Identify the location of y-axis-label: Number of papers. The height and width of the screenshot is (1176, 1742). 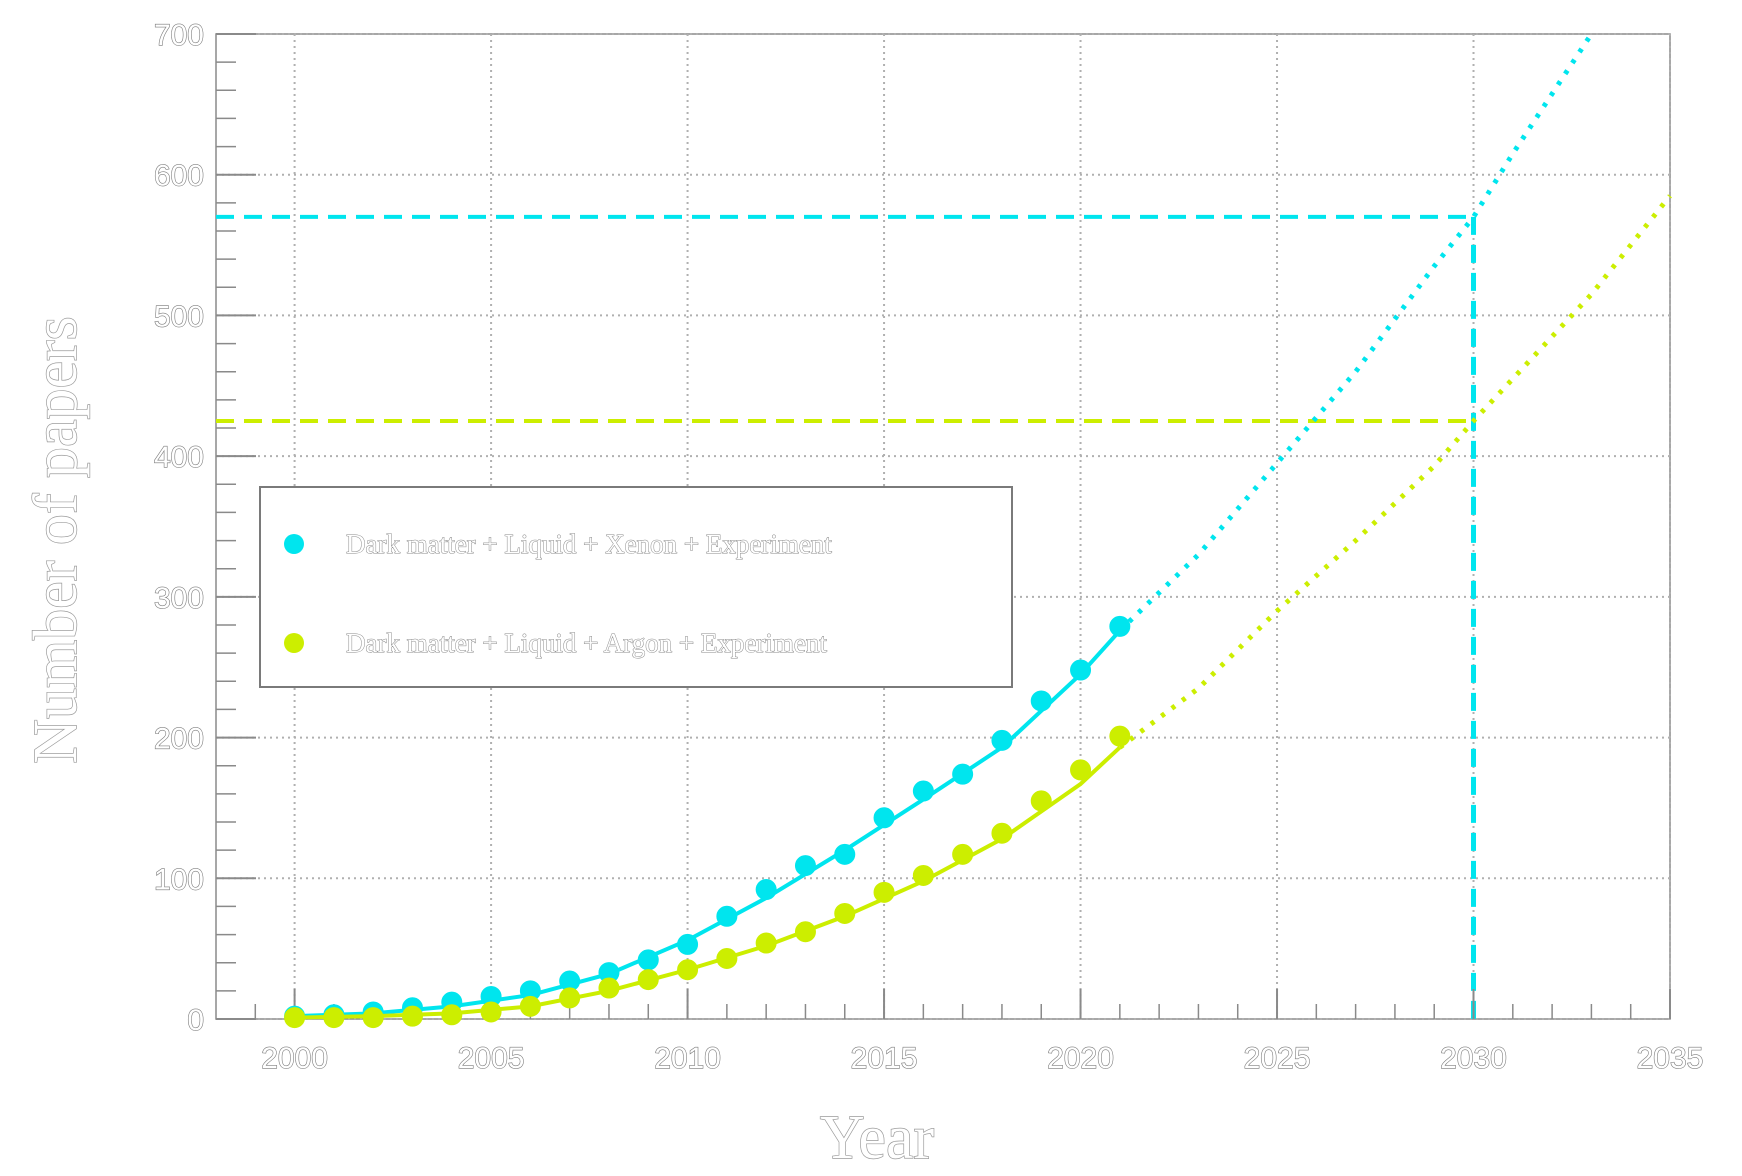
(56, 540).